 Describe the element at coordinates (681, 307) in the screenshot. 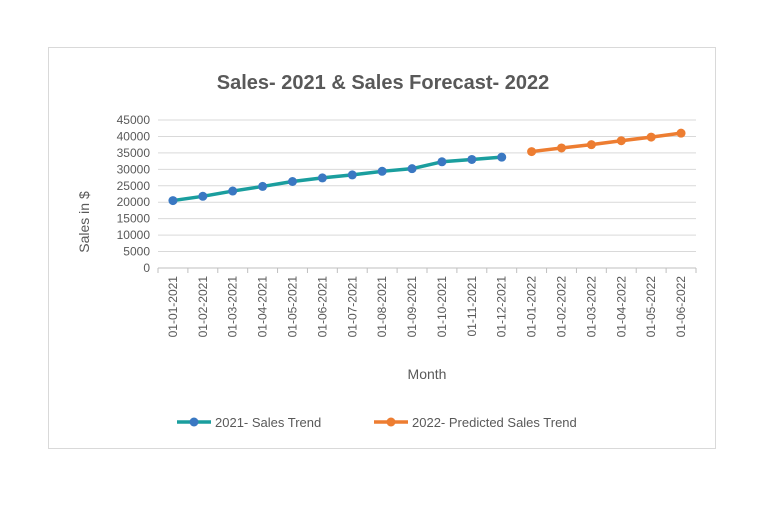

I see `x-tick-label: 01-06-2022` at that location.